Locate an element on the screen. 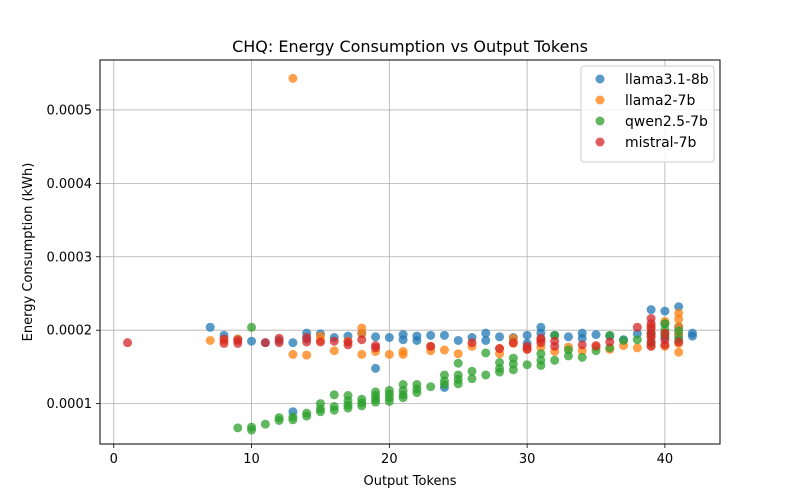 The height and width of the screenshot is (500, 800). x-tick-label: 30 is located at coordinates (527, 459).